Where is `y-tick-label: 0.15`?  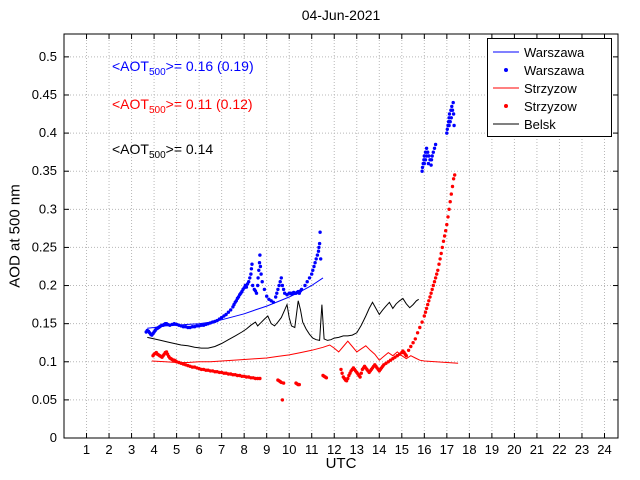
y-tick-label: 0.15 is located at coordinates (44, 323).